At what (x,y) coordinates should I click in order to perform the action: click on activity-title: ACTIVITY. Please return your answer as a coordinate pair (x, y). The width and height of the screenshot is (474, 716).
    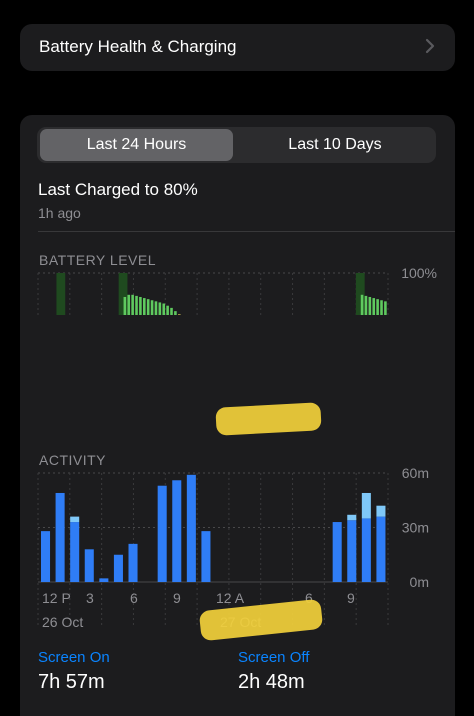
    Looking at the image, I should click on (73, 460).